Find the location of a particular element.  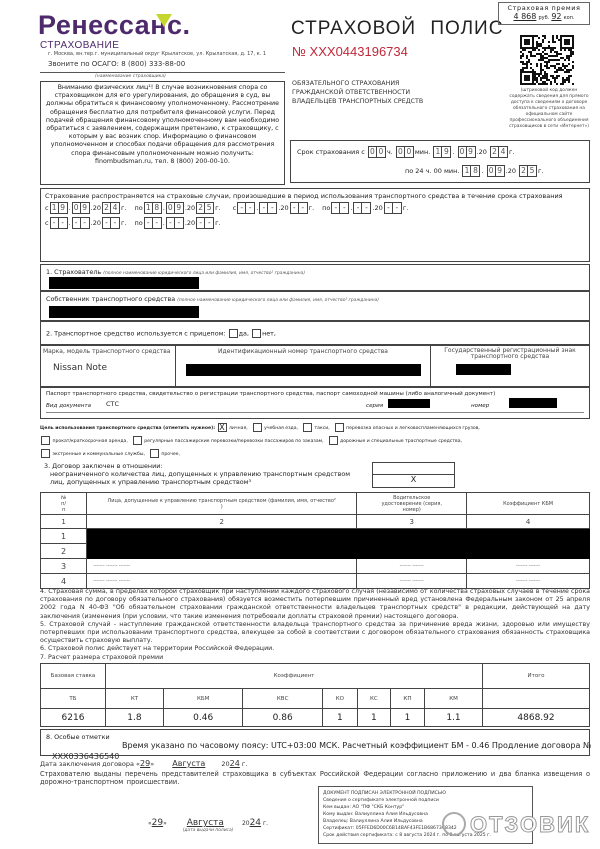

calc-header-row: Базовая ставка Коэффициент Итого is located at coordinates (315, 676).